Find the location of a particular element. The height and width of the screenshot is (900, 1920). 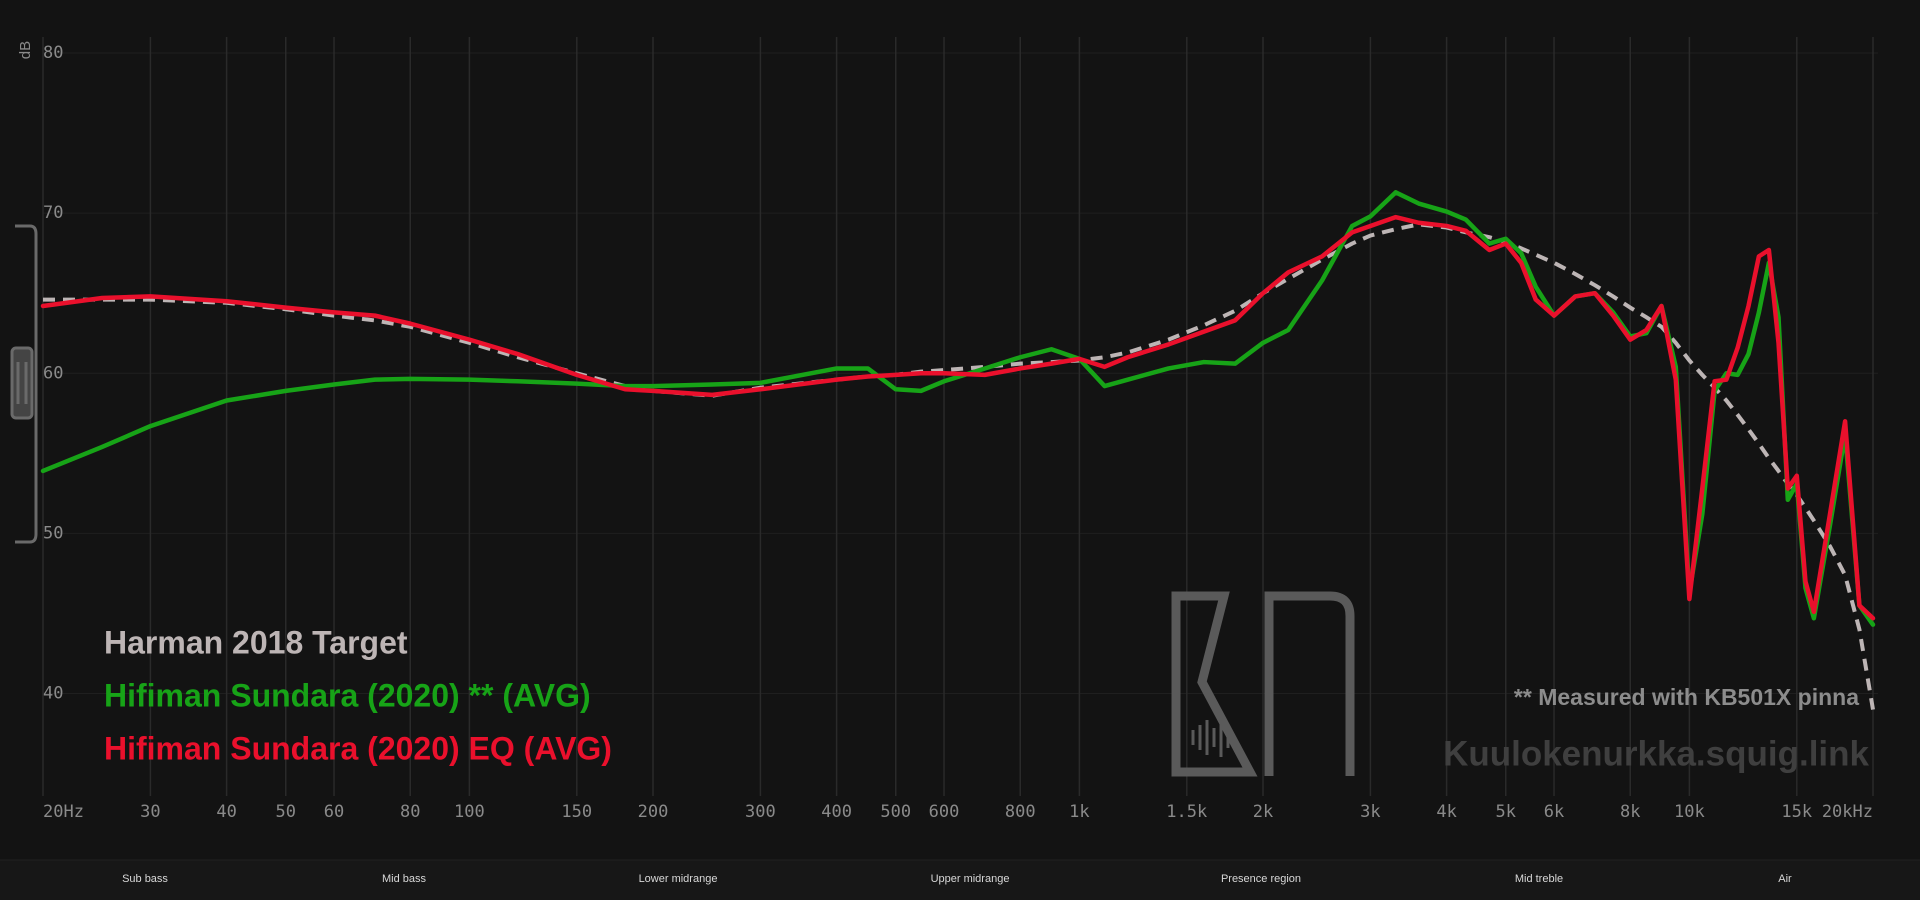

legend-entry: Hifiman Sundara (2020) EQ (AVG) is located at coordinates (358, 748).